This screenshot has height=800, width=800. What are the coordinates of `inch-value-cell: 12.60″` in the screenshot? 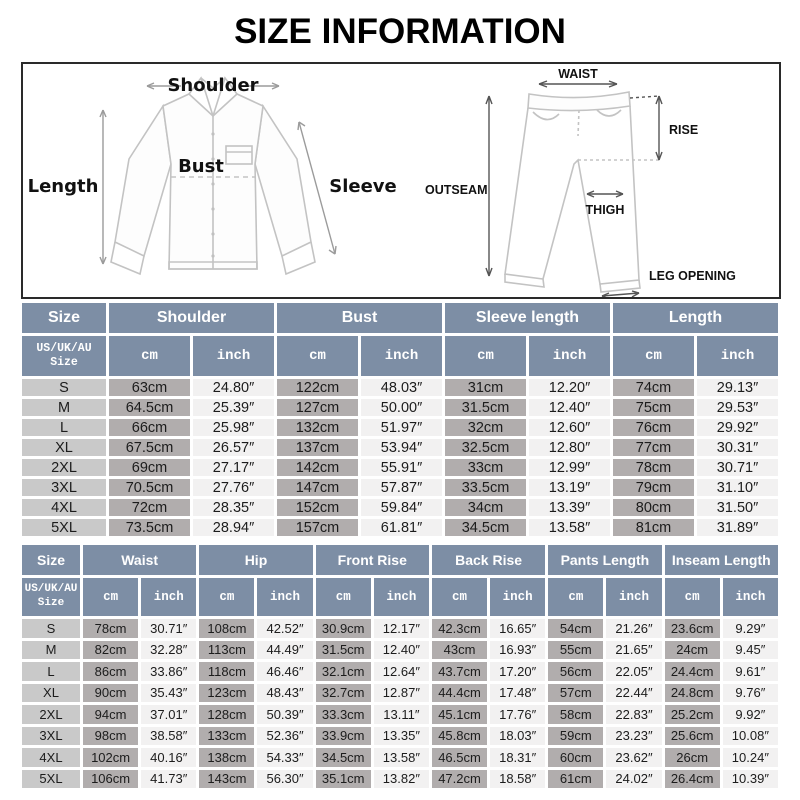 It's located at (569, 427).